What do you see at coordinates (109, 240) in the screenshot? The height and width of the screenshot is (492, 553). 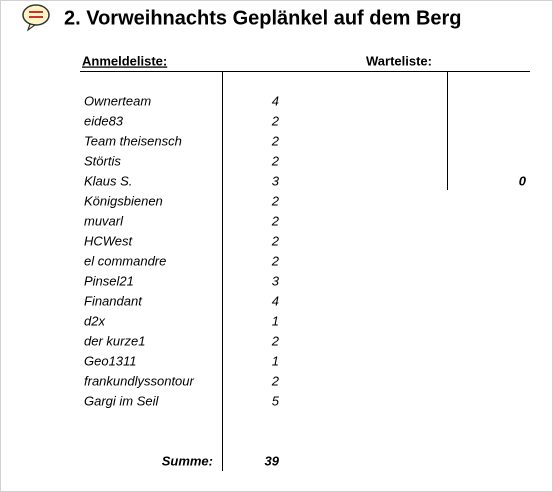 I see `participant-name: HCWest` at bounding box center [109, 240].